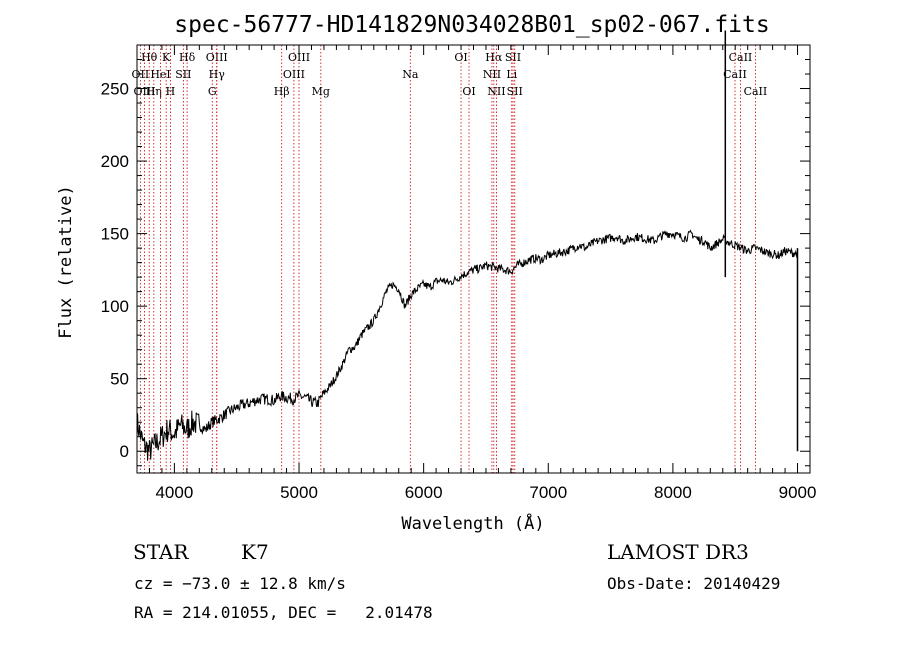 The width and height of the screenshot is (900, 649). Describe the element at coordinates (217, 74) in the screenshot. I see `line-marker-label: Hγ` at that location.